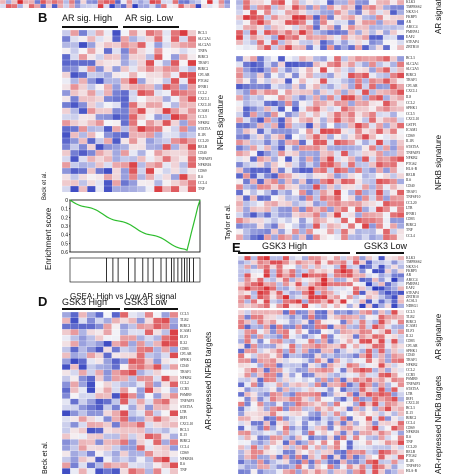 The width and height of the screenshot is (474, 474). What do you see at coordinates (410, 219) in the screenshot?
I see `gene-label: CD83` at bounding box center [410, 219].